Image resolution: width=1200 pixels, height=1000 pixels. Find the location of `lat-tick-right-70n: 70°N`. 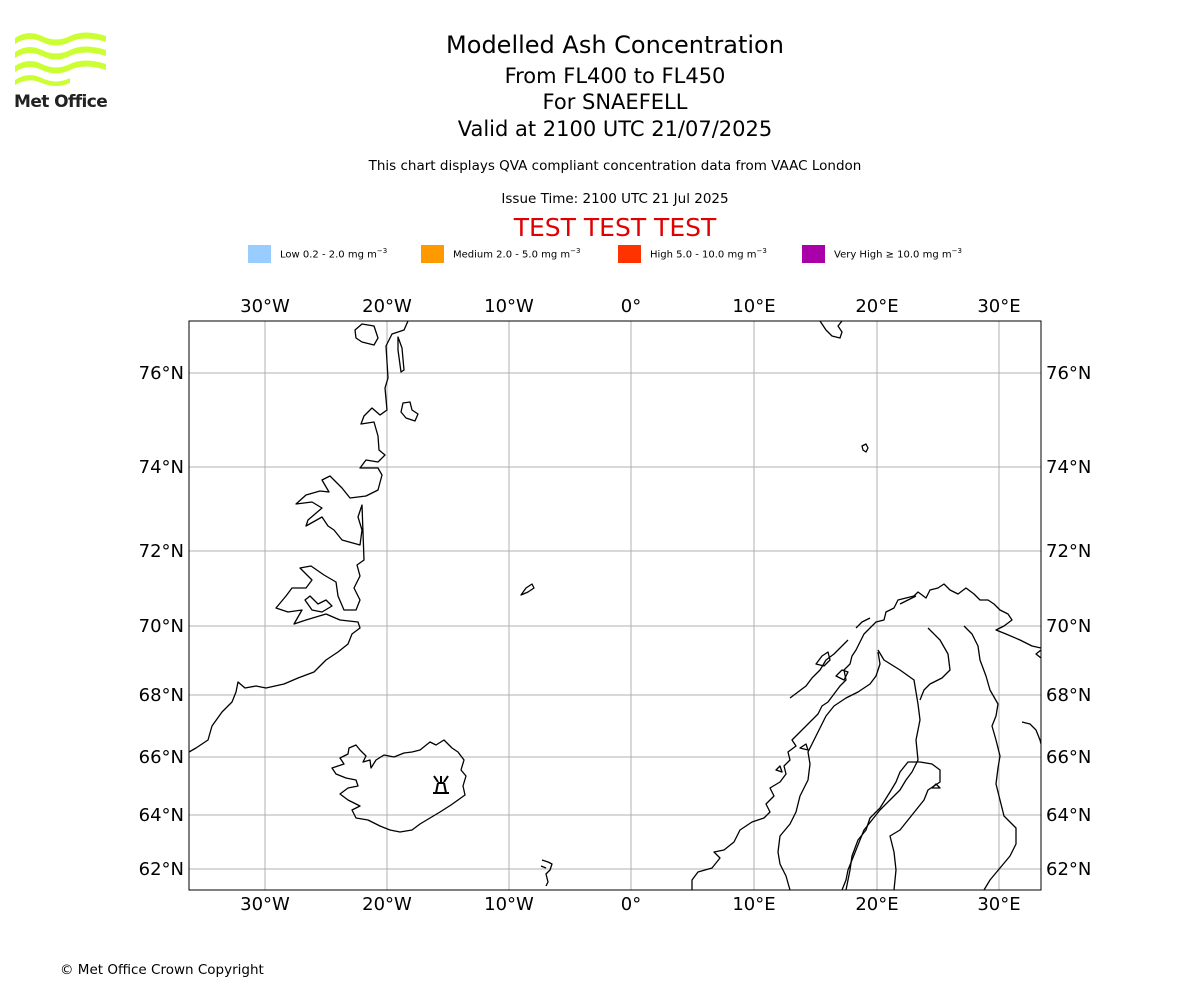

lat-tick-right-70n: 70°N is located at coordinates (1068, 626).